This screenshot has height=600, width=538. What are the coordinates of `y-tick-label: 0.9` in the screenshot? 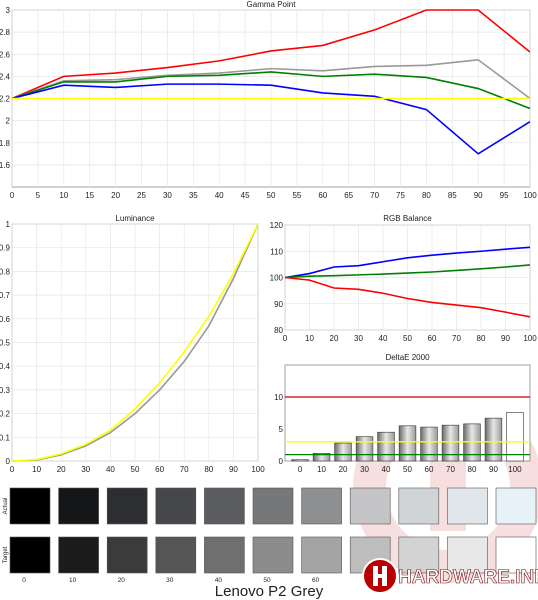 It's located at (5, 248).